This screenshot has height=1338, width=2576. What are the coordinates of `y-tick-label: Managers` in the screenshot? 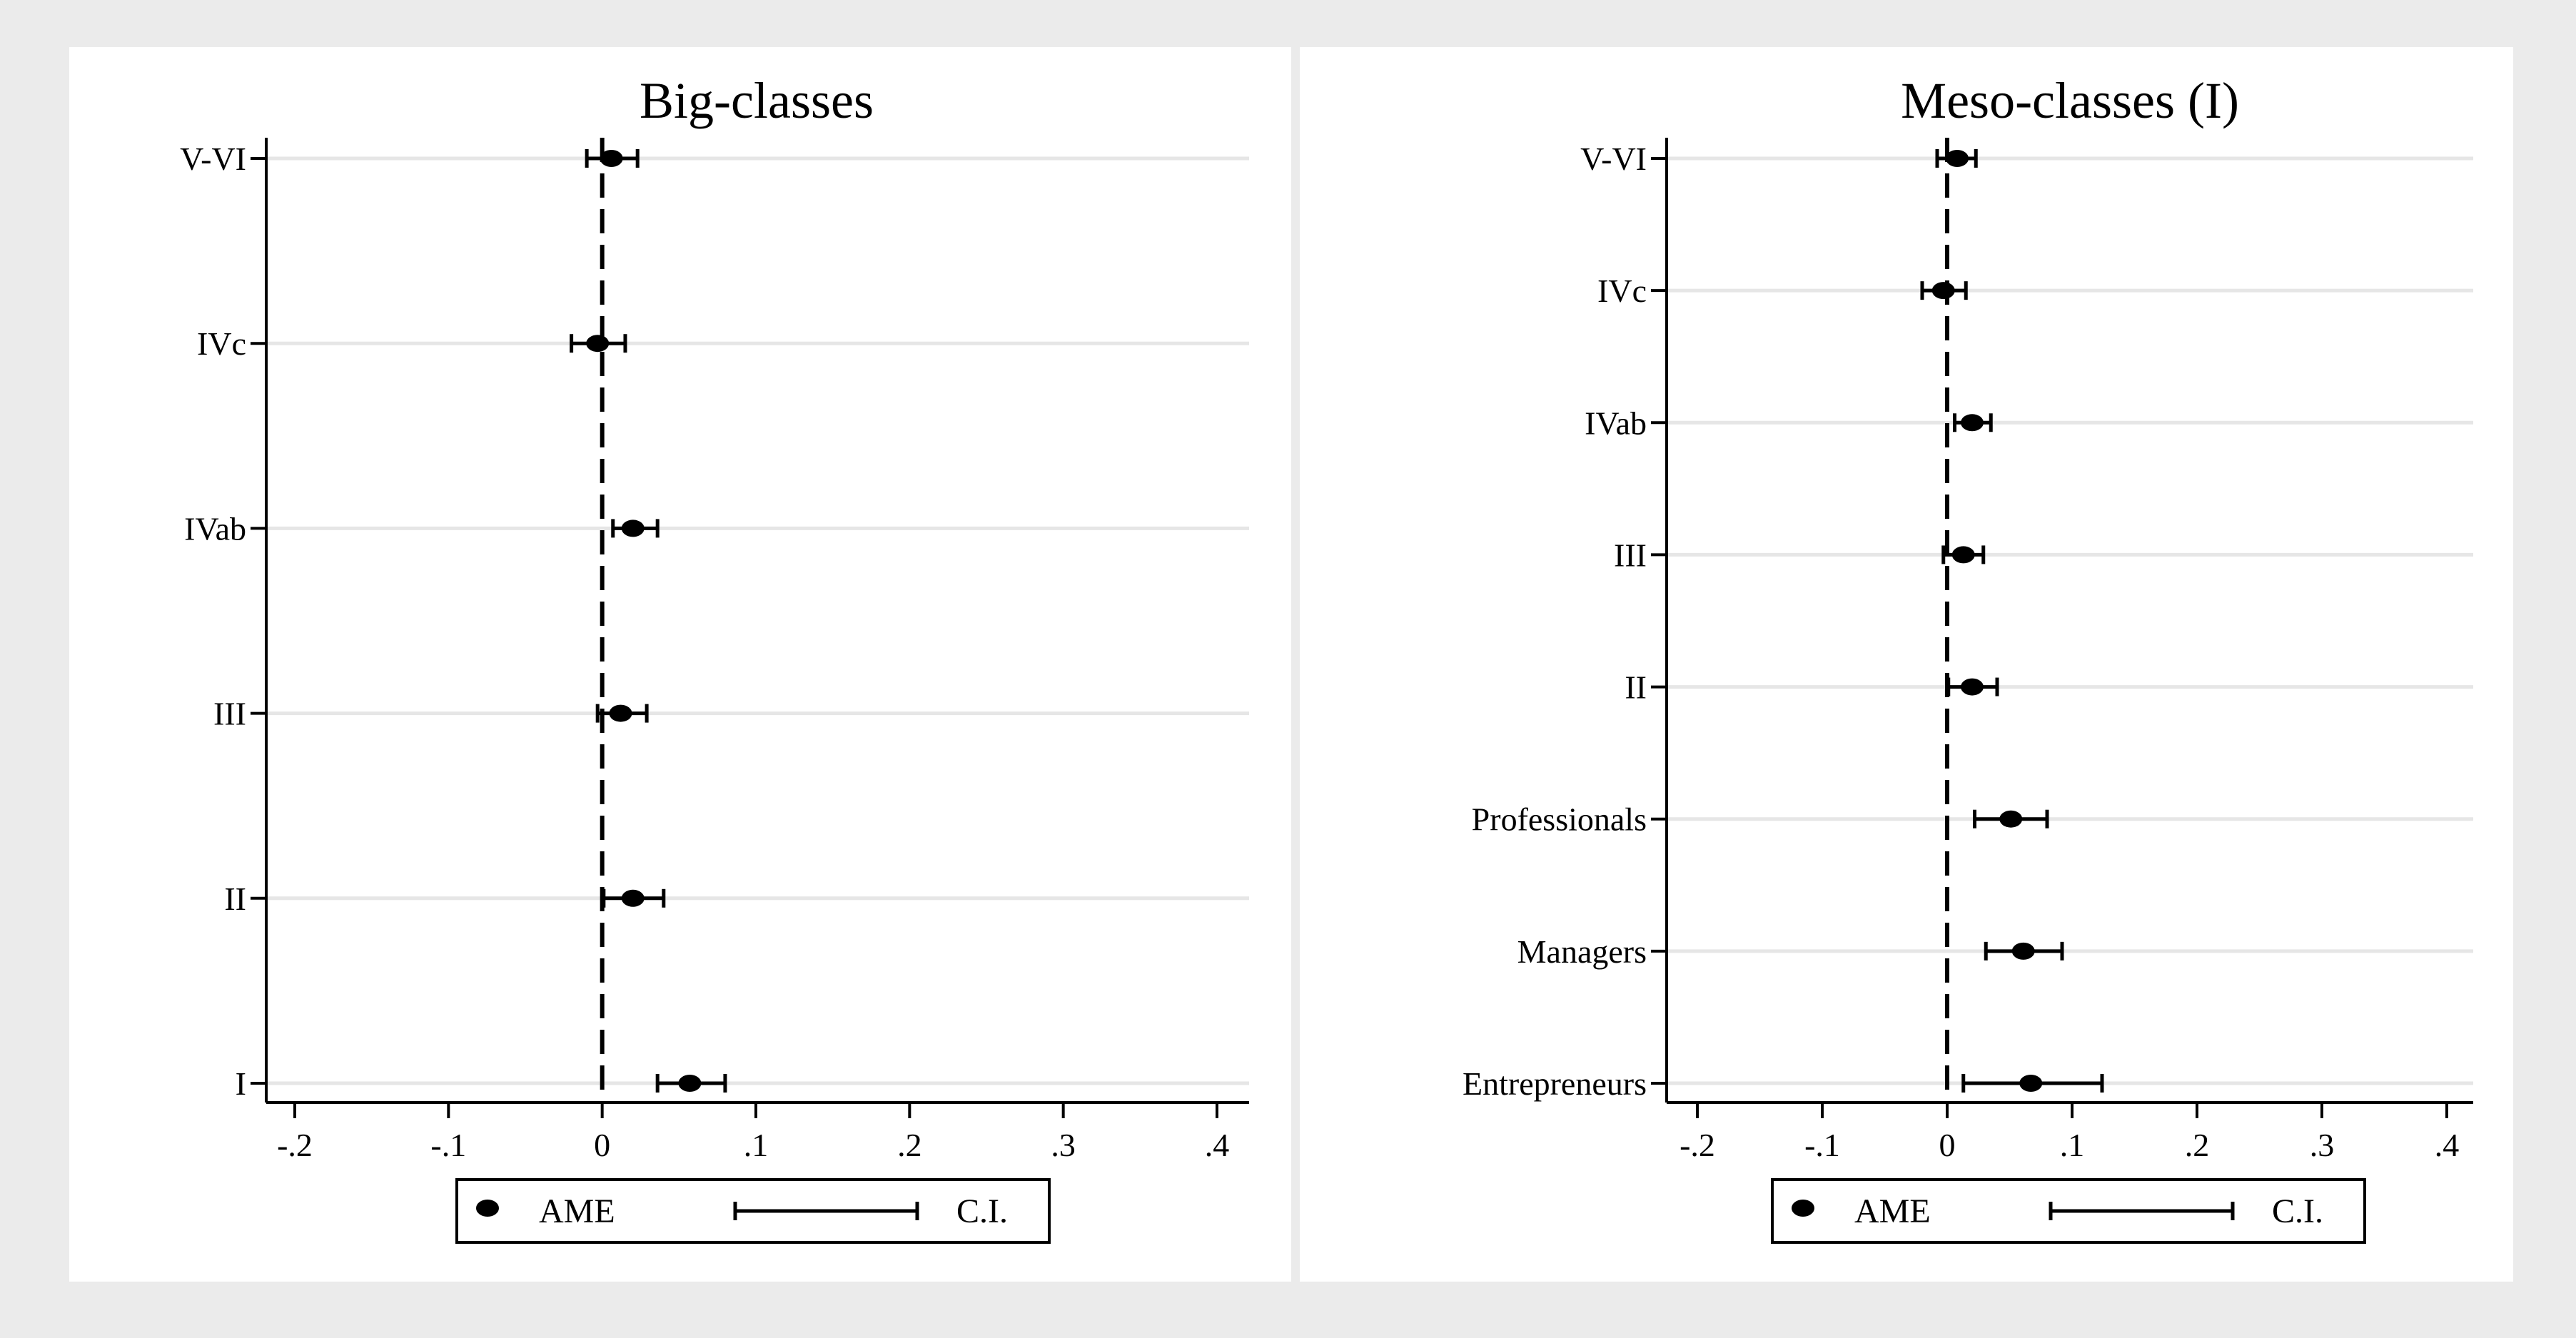 It's located at (1582, 951).